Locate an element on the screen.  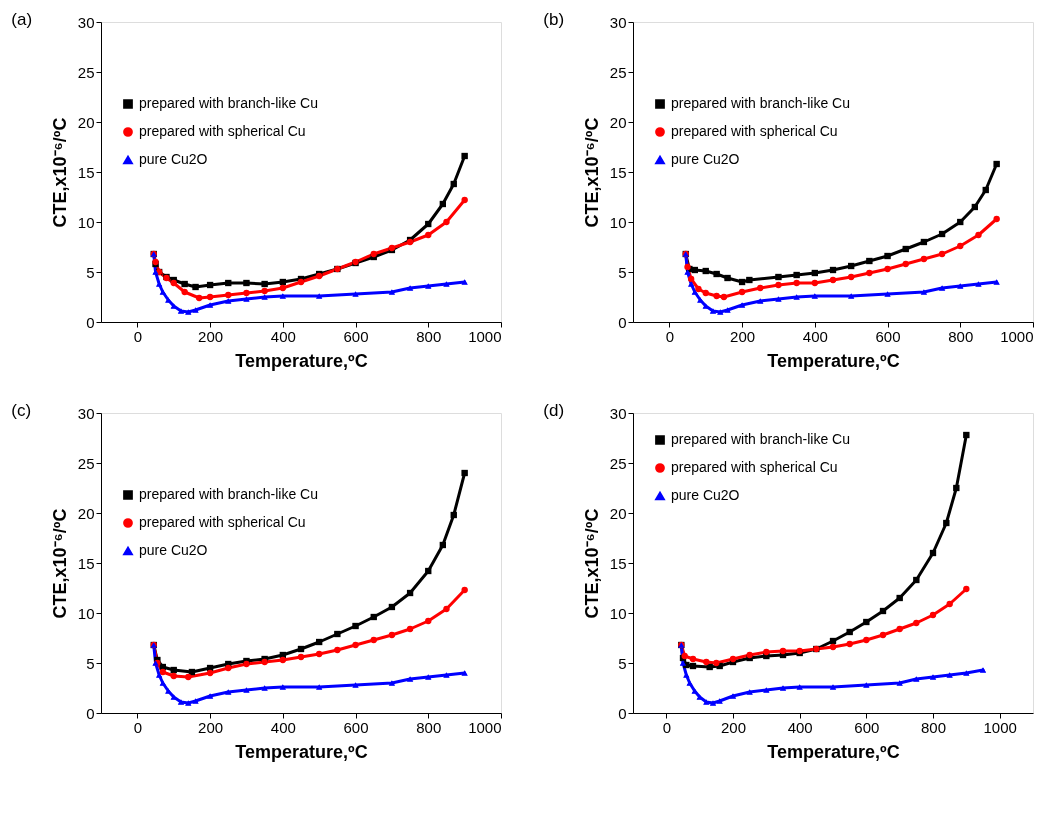
chart-title: (c) is located at coordinates (21, 410).